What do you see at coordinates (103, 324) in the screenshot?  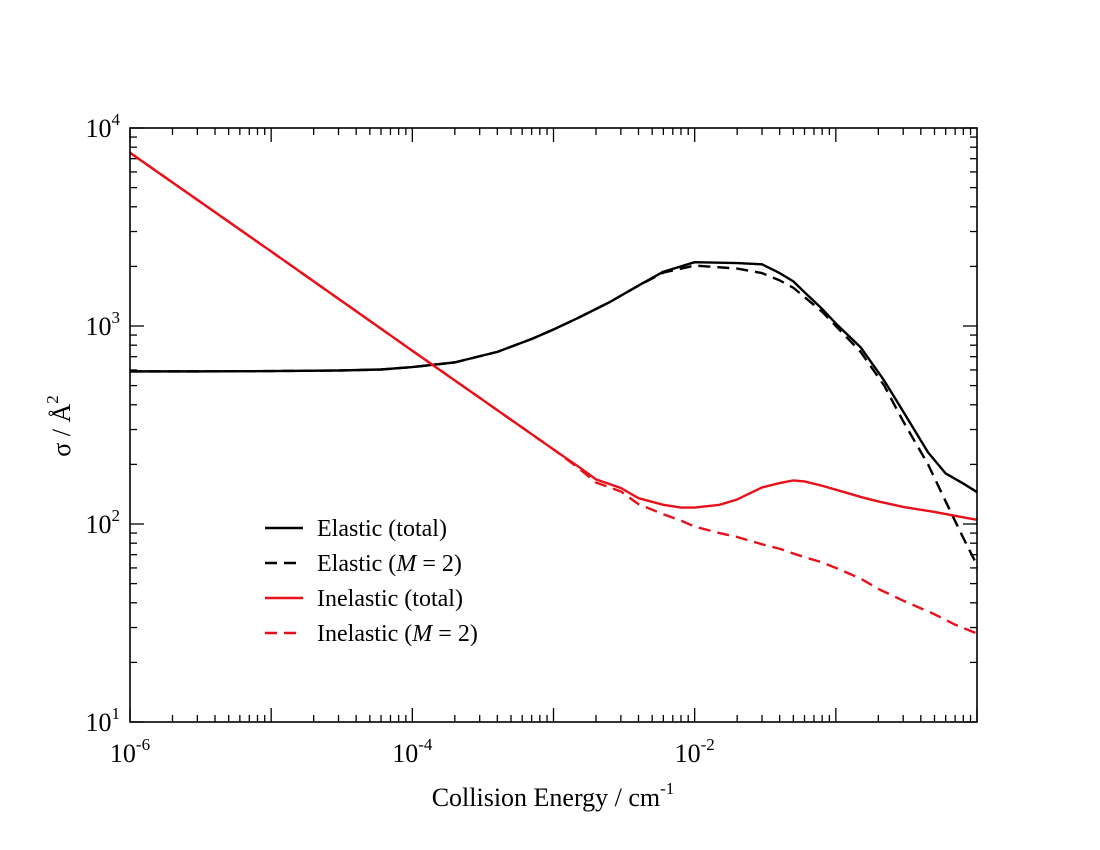 I see `y-tick-label: 10³` at bounding box center [103, 324].